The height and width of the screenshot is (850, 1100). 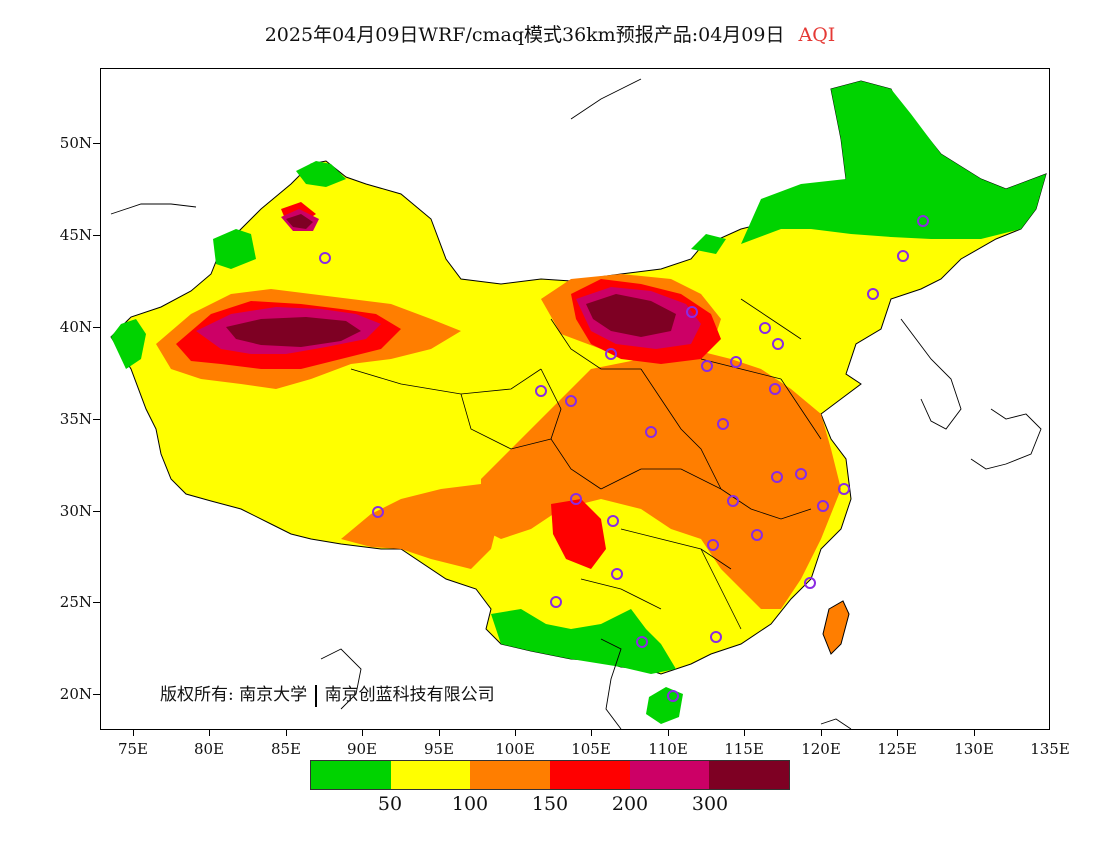 What do you see at coordinates (209, 749) in the screenshot?
I see `lon-label-80e: 80E` at bounding box center [209, 749].